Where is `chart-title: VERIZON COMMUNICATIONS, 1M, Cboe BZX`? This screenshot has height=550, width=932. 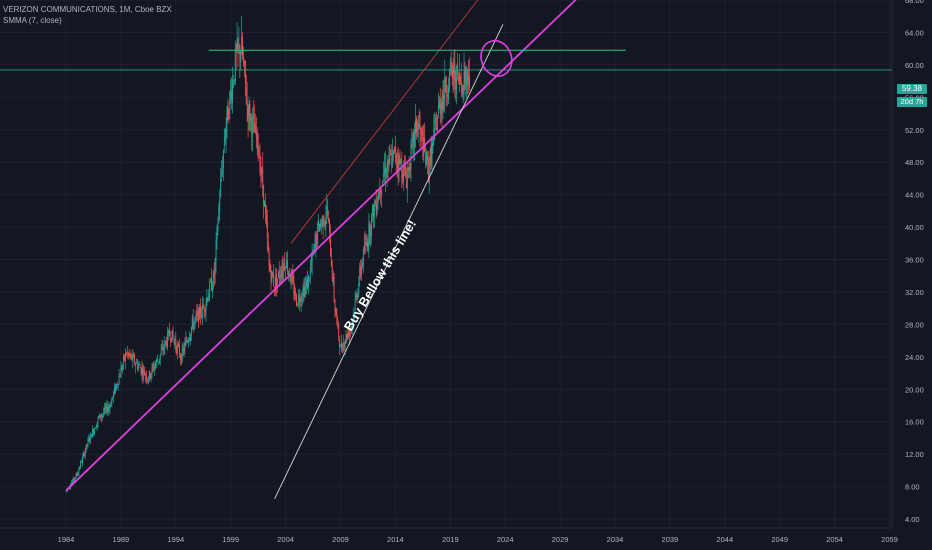
chart-title: VERIZON COMMUNICATIONS, 1M, Cboe BZX is located at coordinates (87, 9).